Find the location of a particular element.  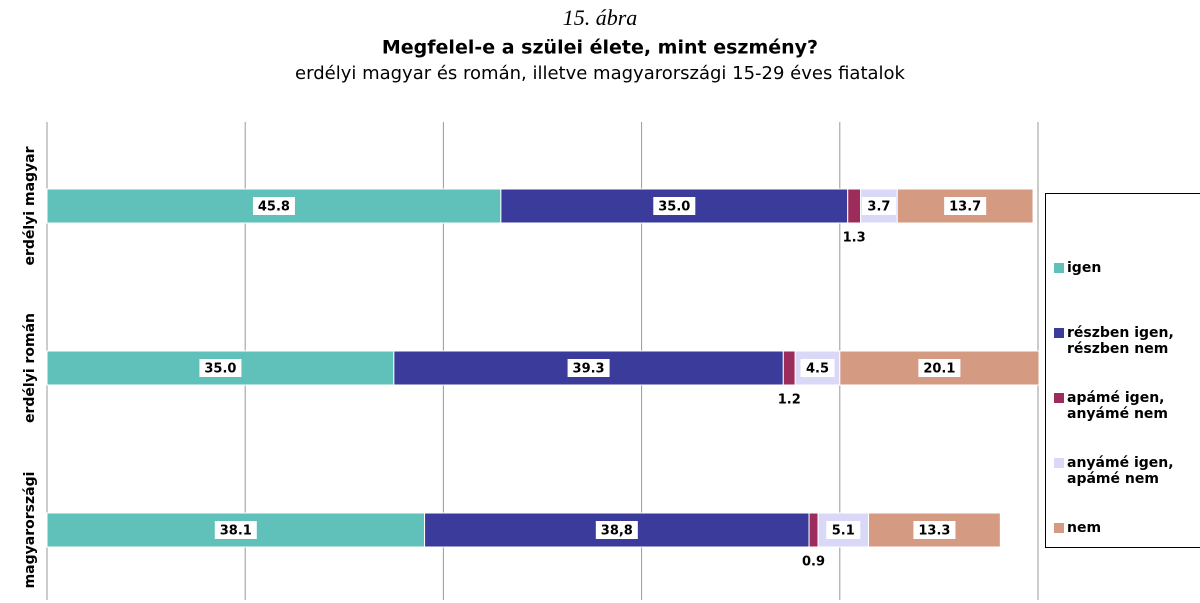

data-label: 45.8 is located at coordinates (274, 207).